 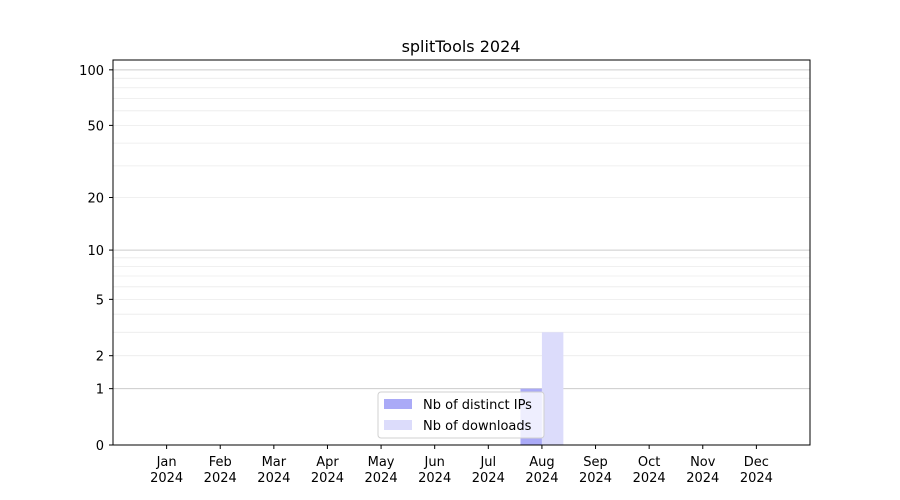 I want to click on y-tick-label: 50, so click(x=95, y=126).